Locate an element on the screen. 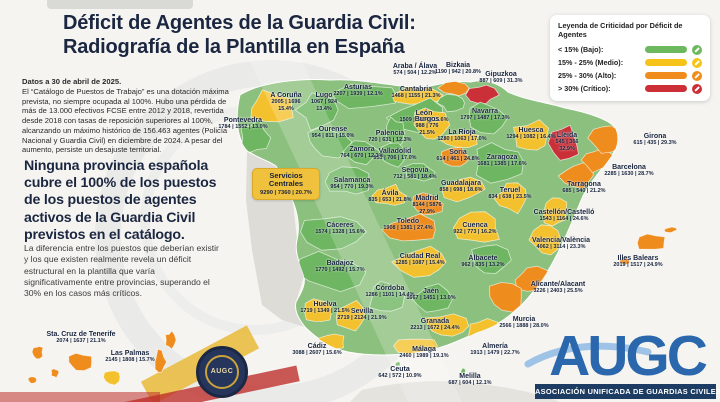  province-region-gipuzkoa is located at coordinates (482, 94).